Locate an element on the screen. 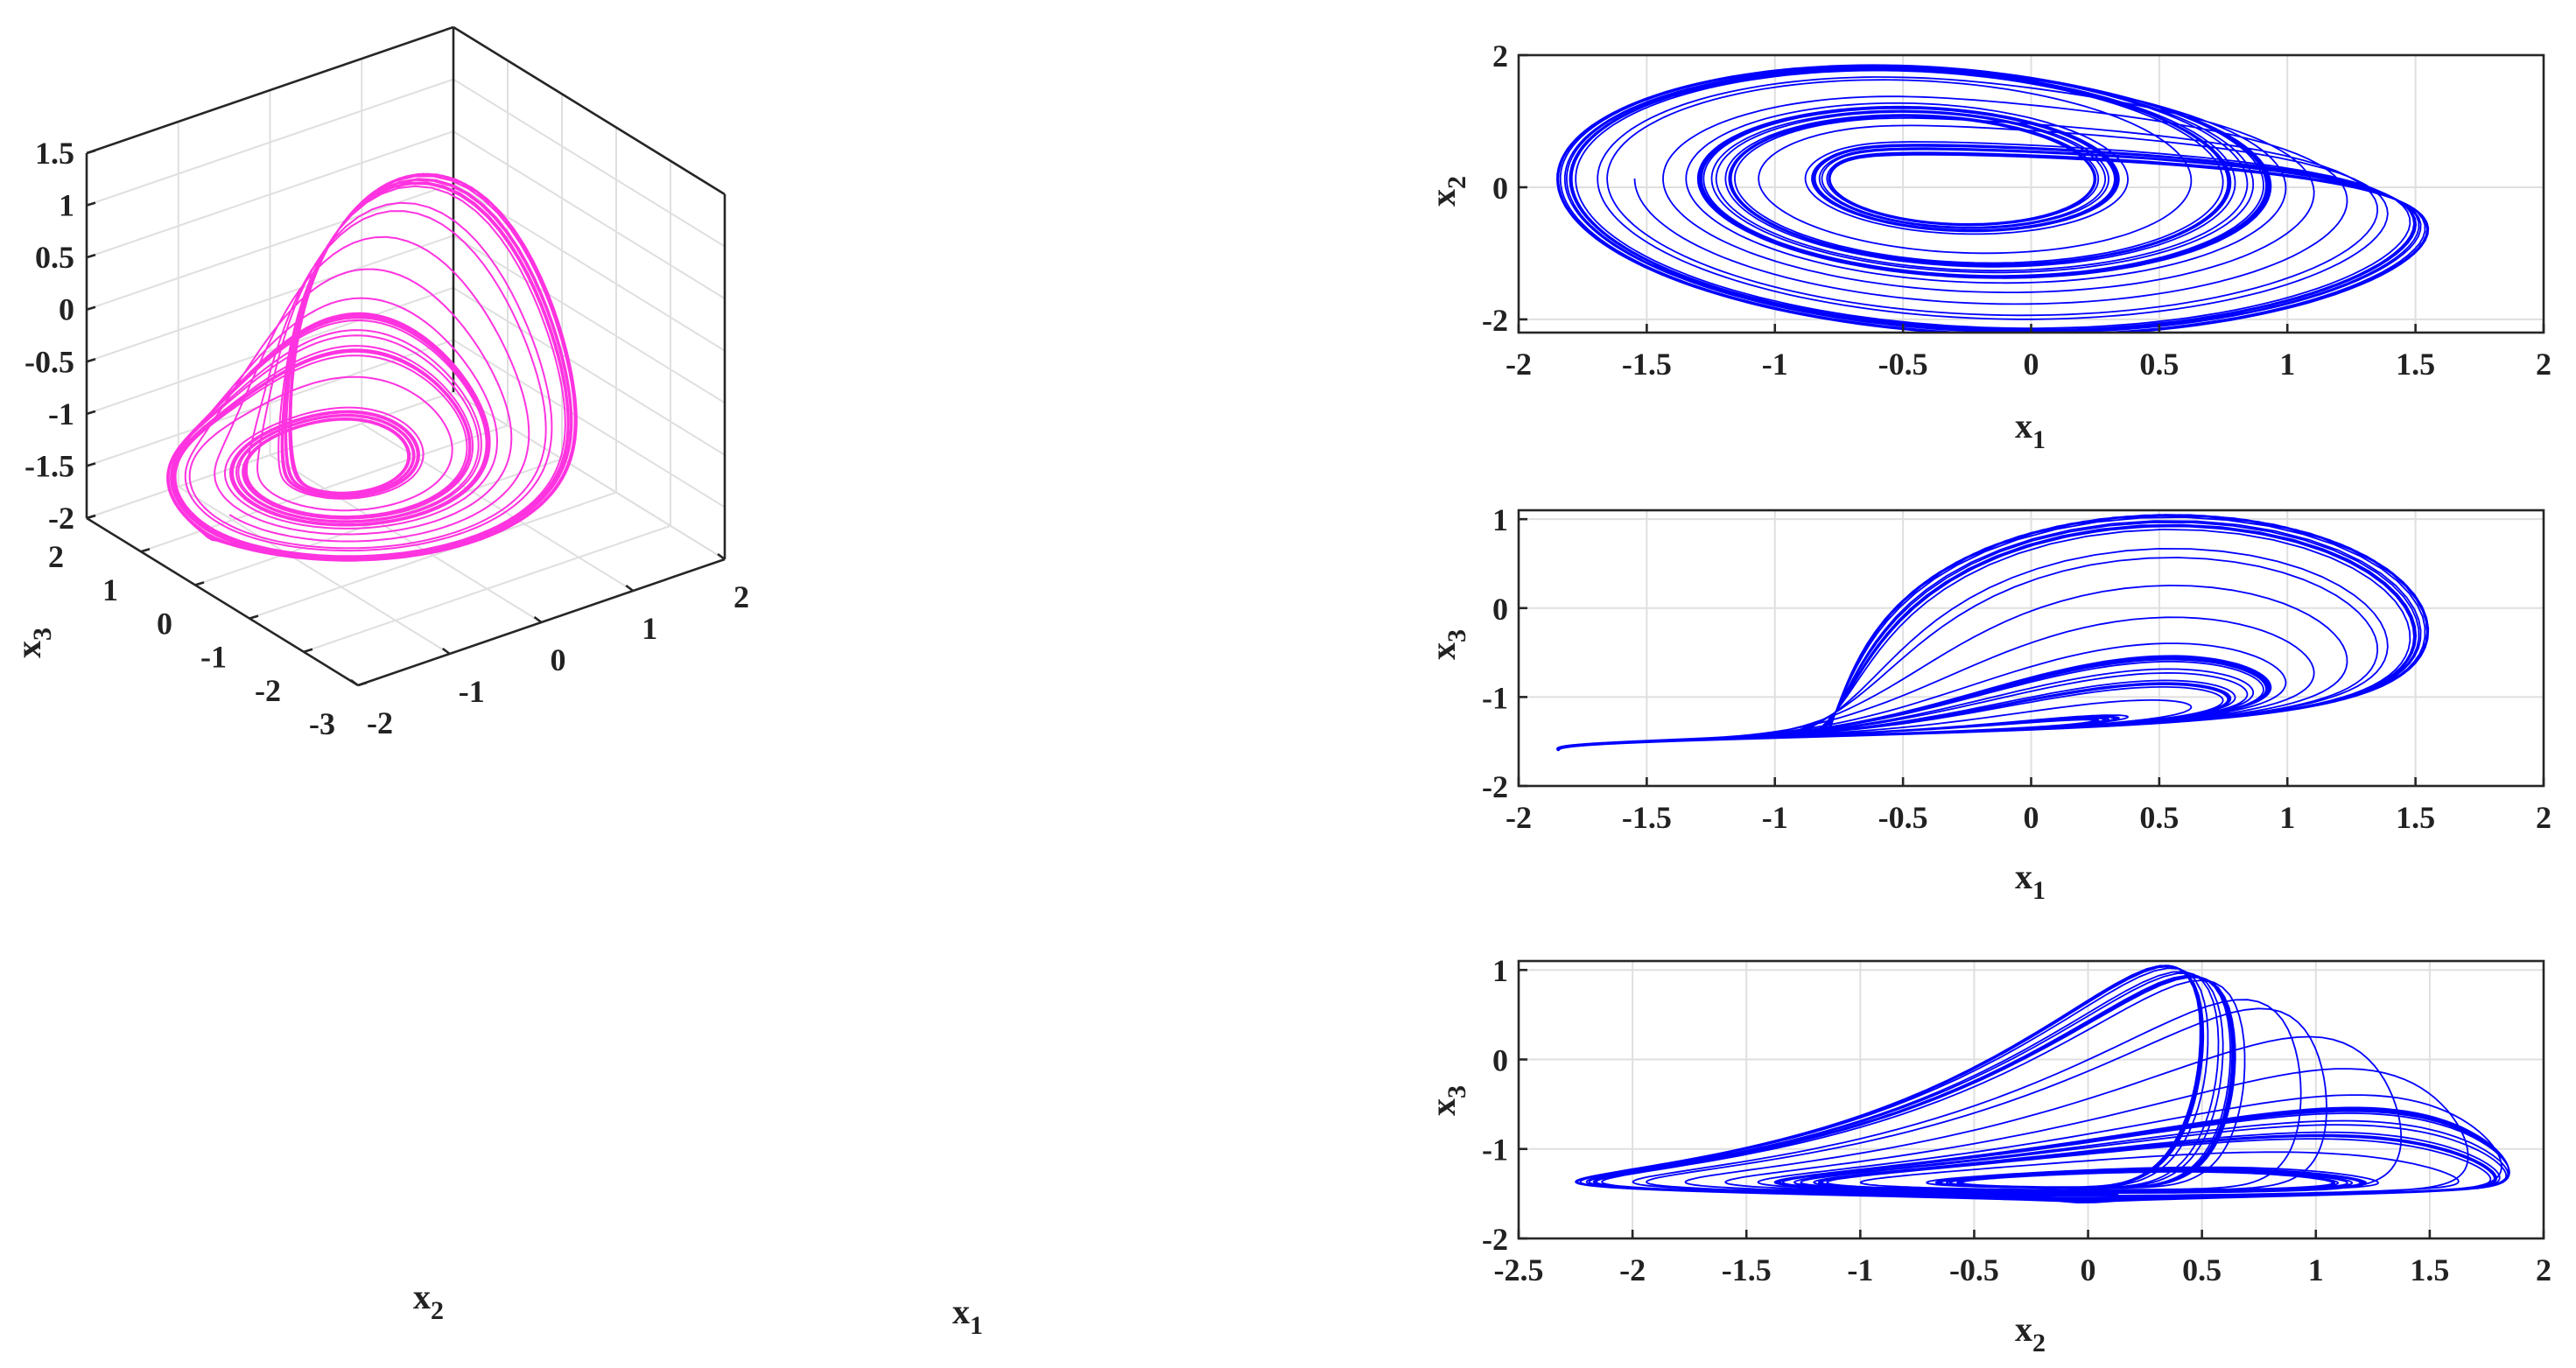 The image size is (2576, 1368). z-tick-label: -0.5 is located at coordinates (50, 361).